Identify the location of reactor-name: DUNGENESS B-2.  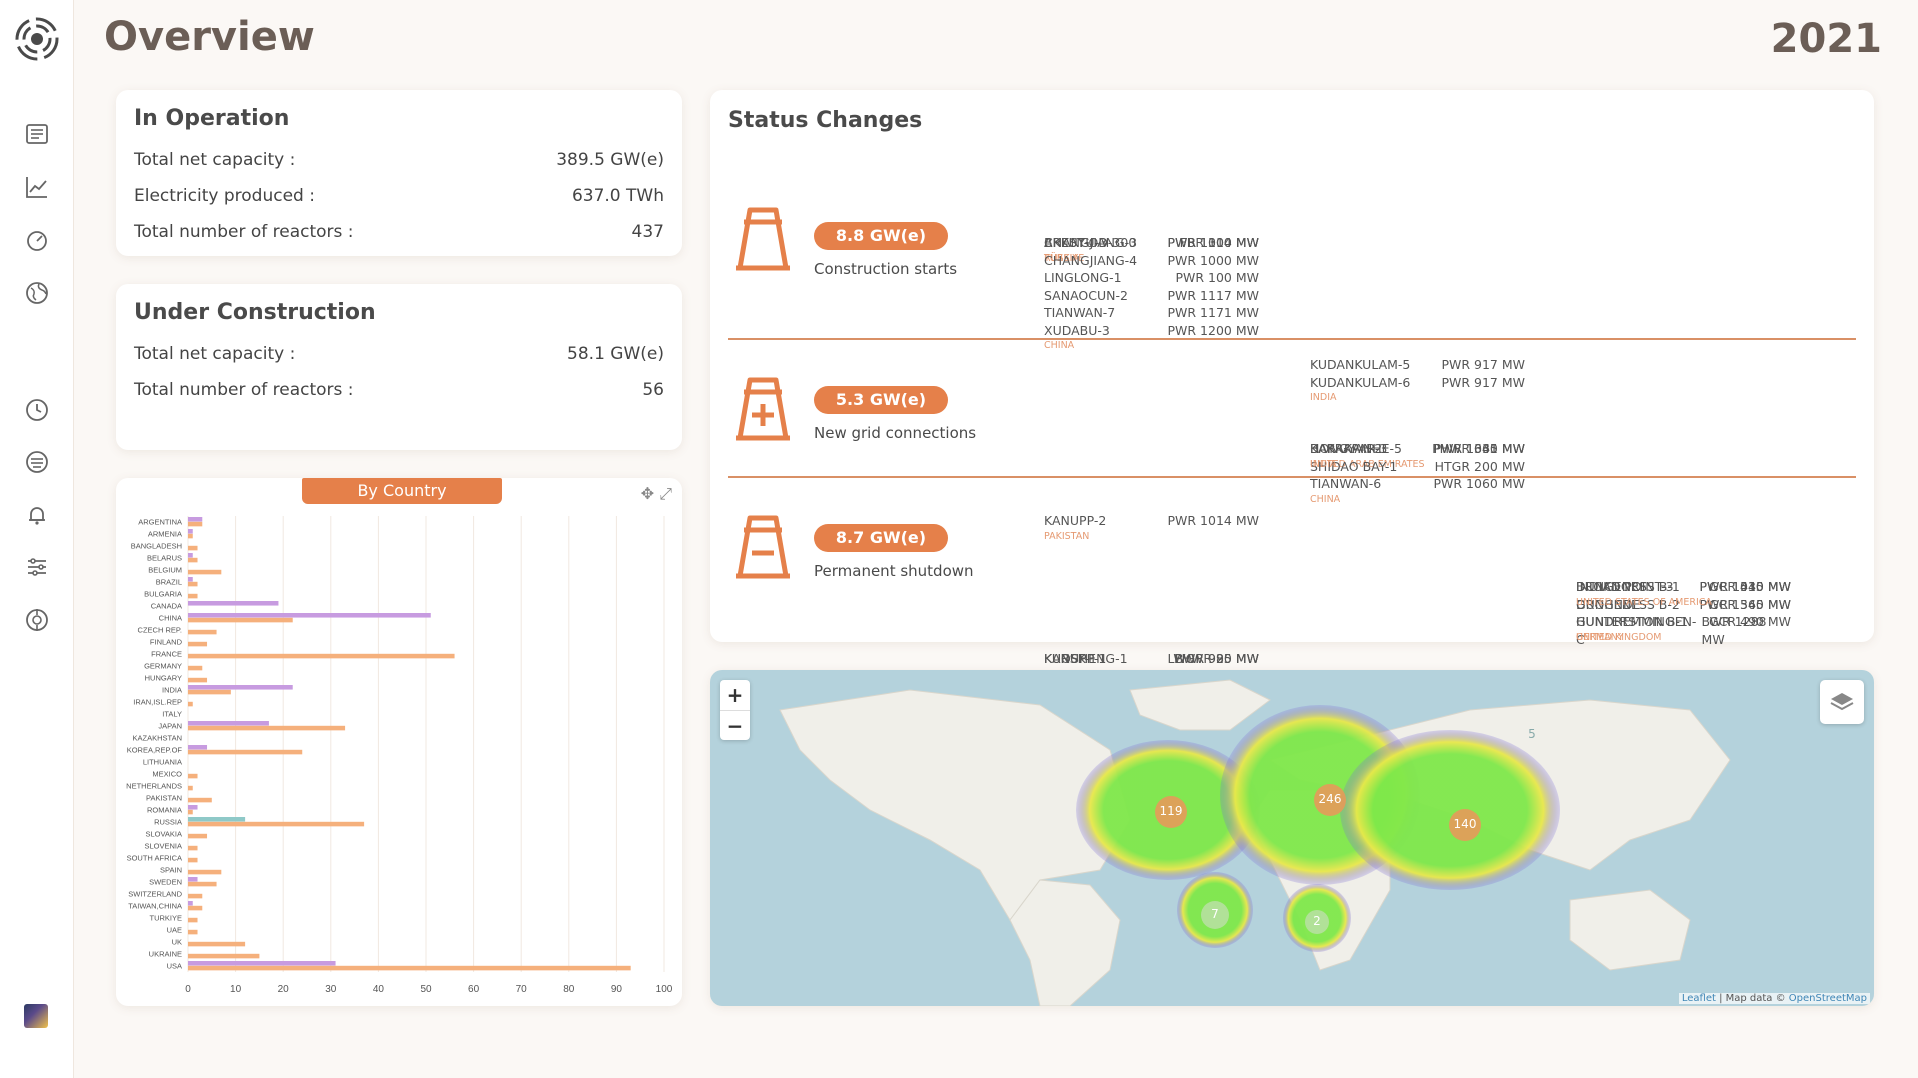
(1628, 604).